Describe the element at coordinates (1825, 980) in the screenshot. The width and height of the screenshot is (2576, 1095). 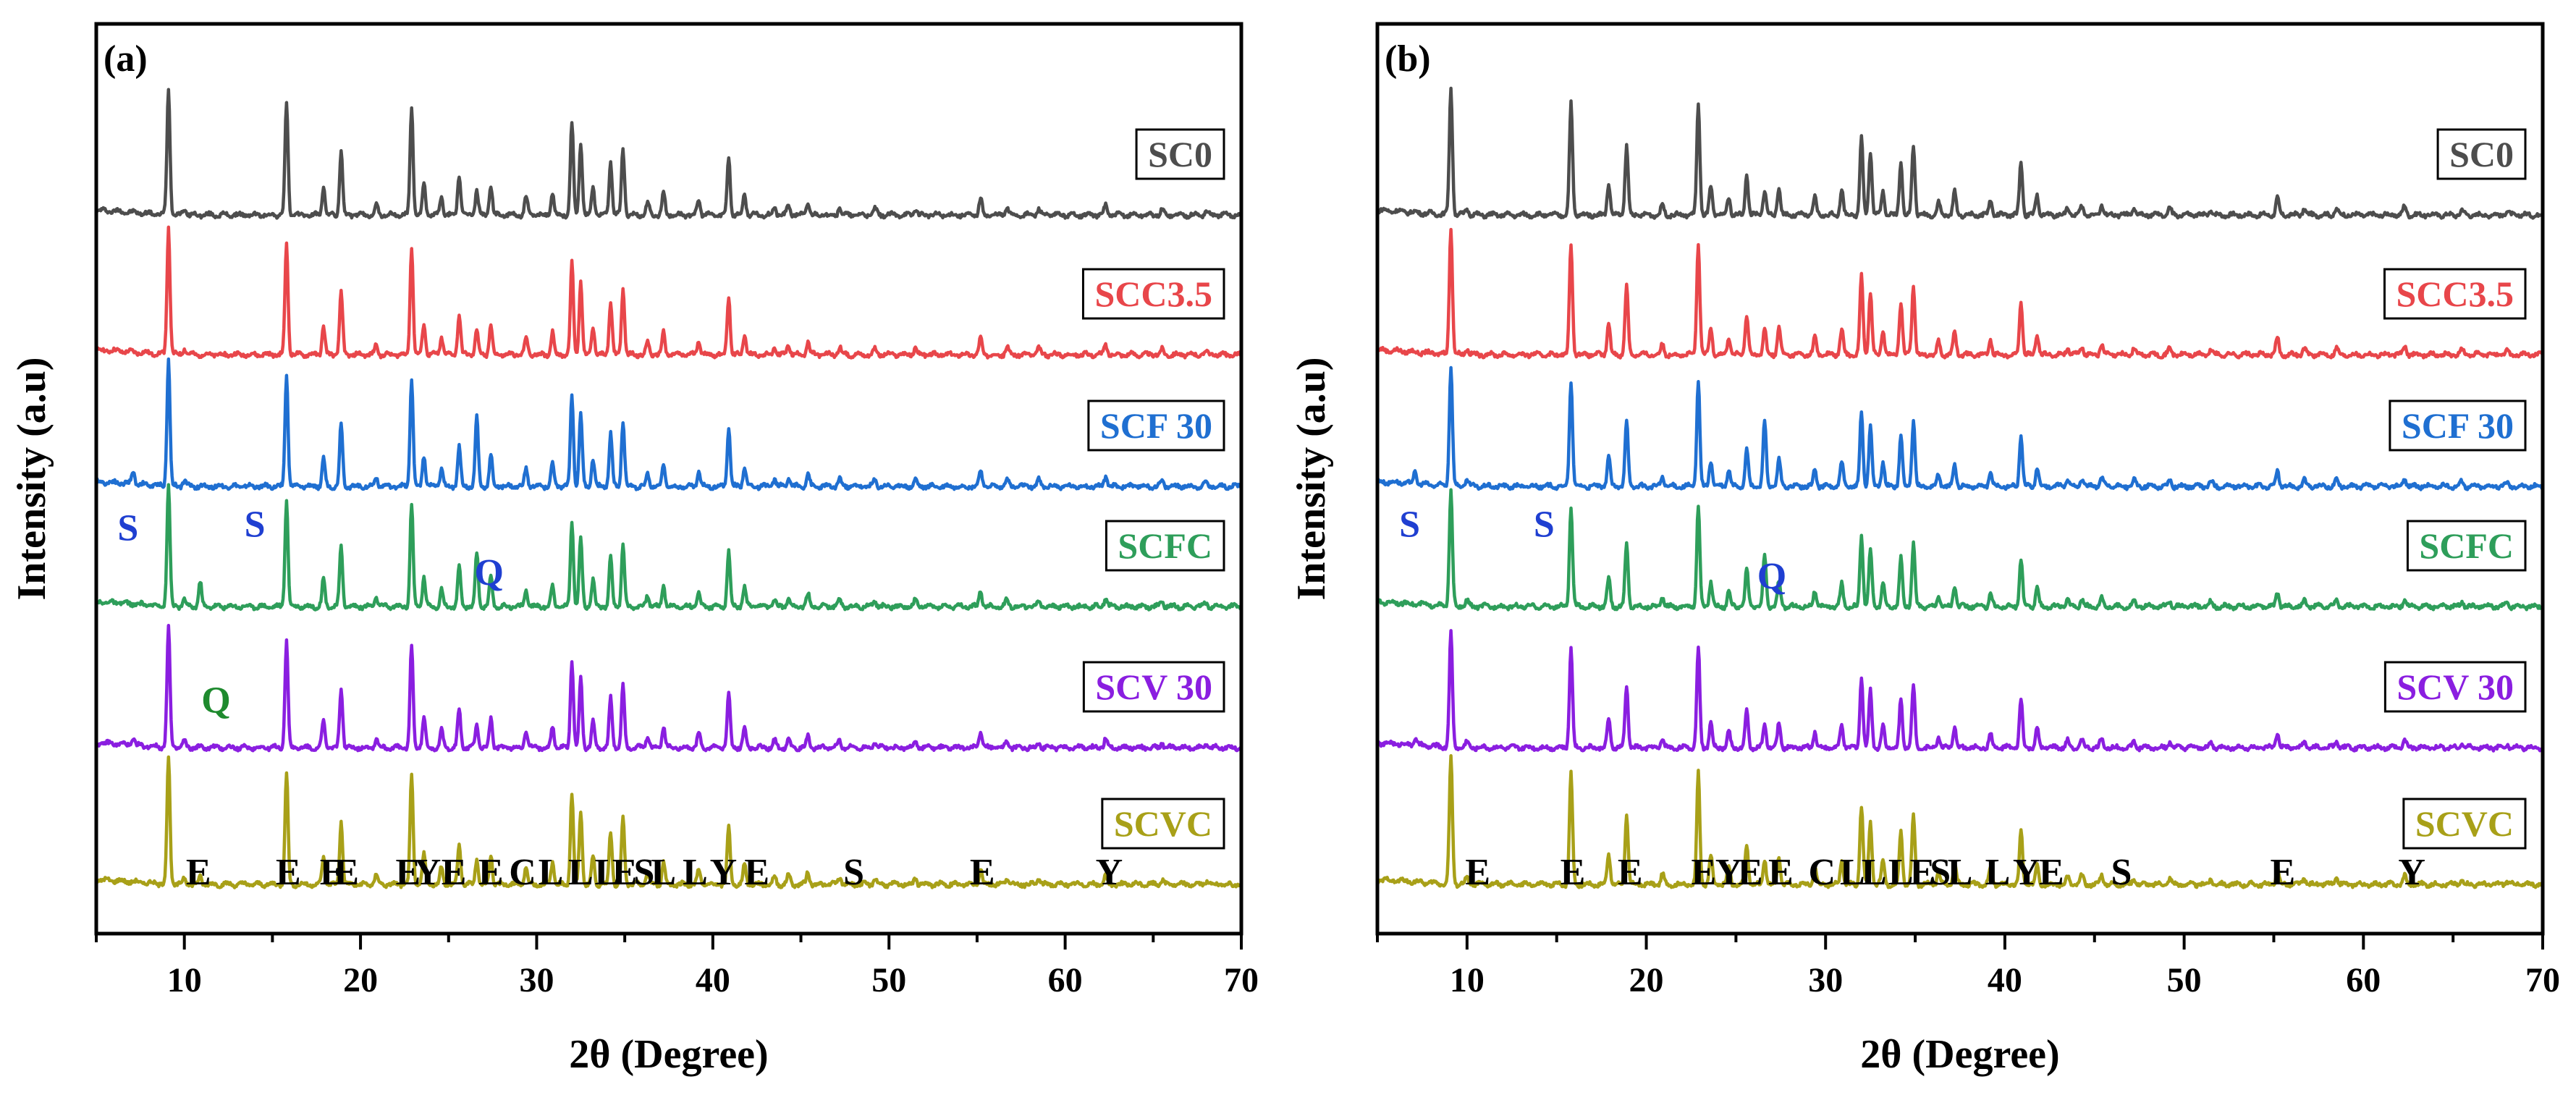
I see `x-tick-label: 30` at that location.